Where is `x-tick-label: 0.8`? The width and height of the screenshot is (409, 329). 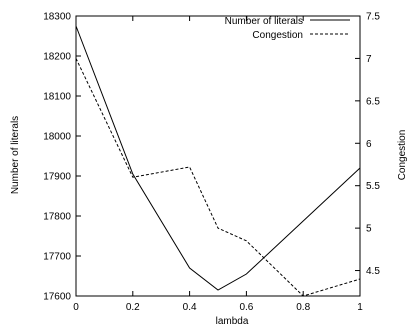 x-tick-label: 0.8 is located at coordinates (303, 307).